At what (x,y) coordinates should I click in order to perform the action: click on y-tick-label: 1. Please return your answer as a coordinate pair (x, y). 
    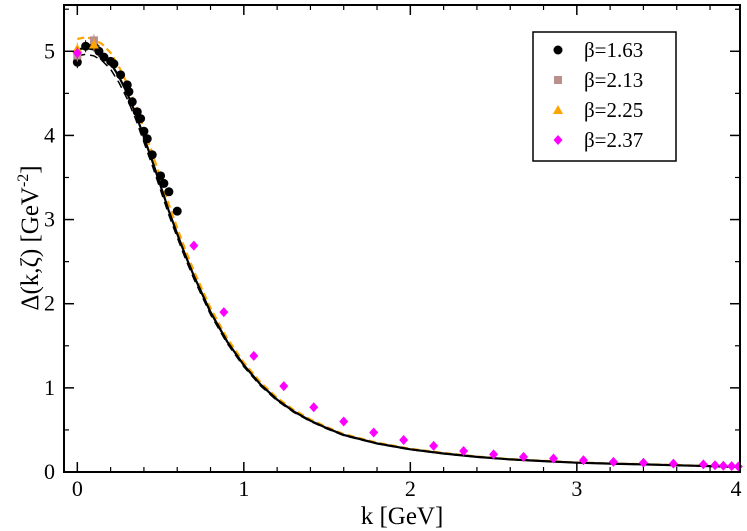
    Looking at the image, I should click on (49, 387).